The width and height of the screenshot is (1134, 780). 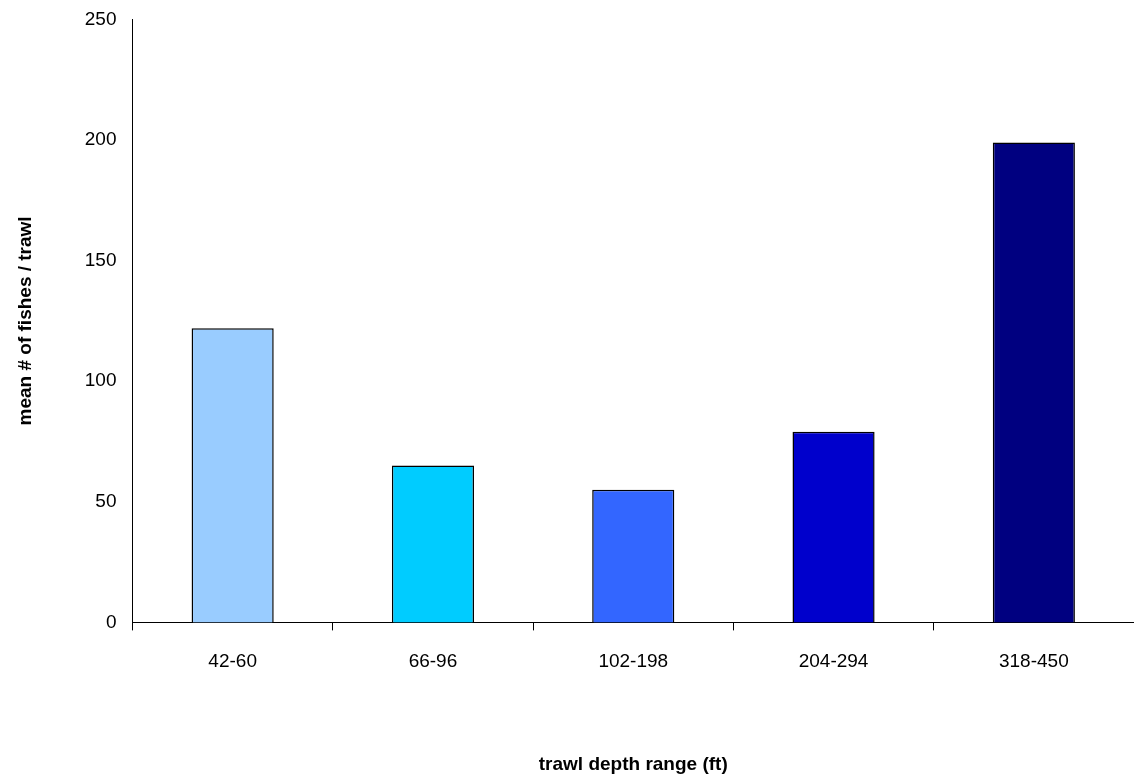 What do you see at coordinates (433, 661) in the screenshot?
I see `x-tick-label: 66-96` at bounding box center [433, 661].